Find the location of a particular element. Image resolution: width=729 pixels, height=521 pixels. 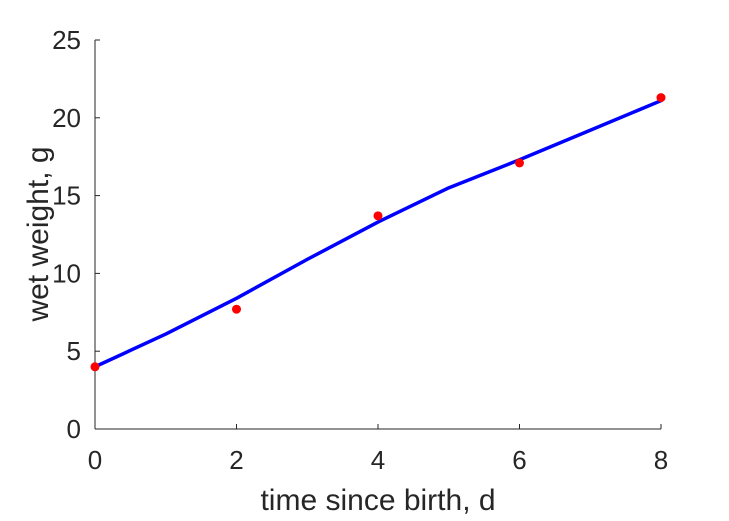

x-tick-label: 2 is located at coordinates (236, 460).